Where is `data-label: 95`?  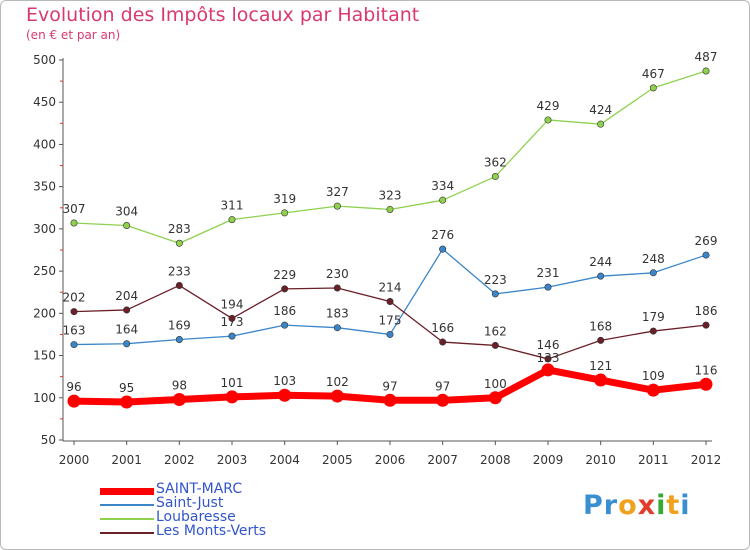
data-label: 95 is located at coordinates (126, 388).